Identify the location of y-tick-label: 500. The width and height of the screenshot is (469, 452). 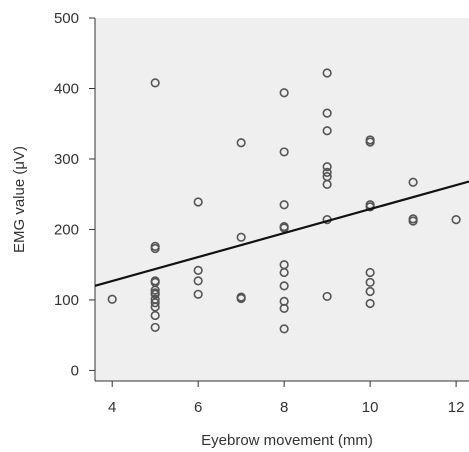
(66, 18).